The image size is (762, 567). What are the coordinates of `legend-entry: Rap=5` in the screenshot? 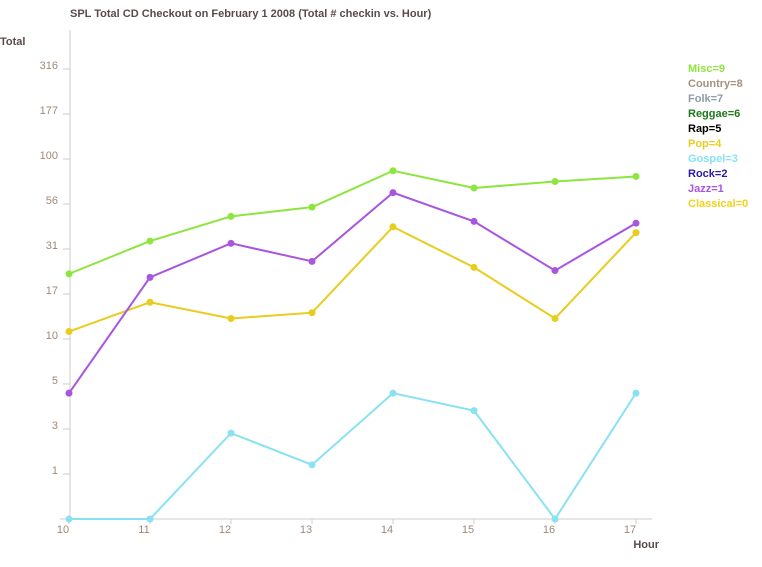 It's located at (704, 129).